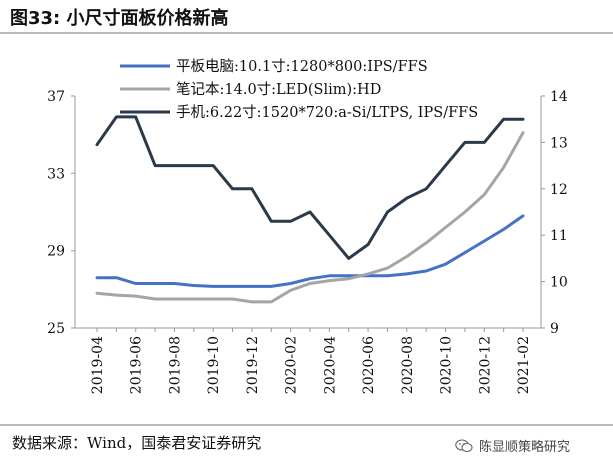 Image resolution: width=613 pixels, height=475 pixels. Describe the element at coordinates (464, 446) in the screenshot. I see `wechat-icon` at that location.